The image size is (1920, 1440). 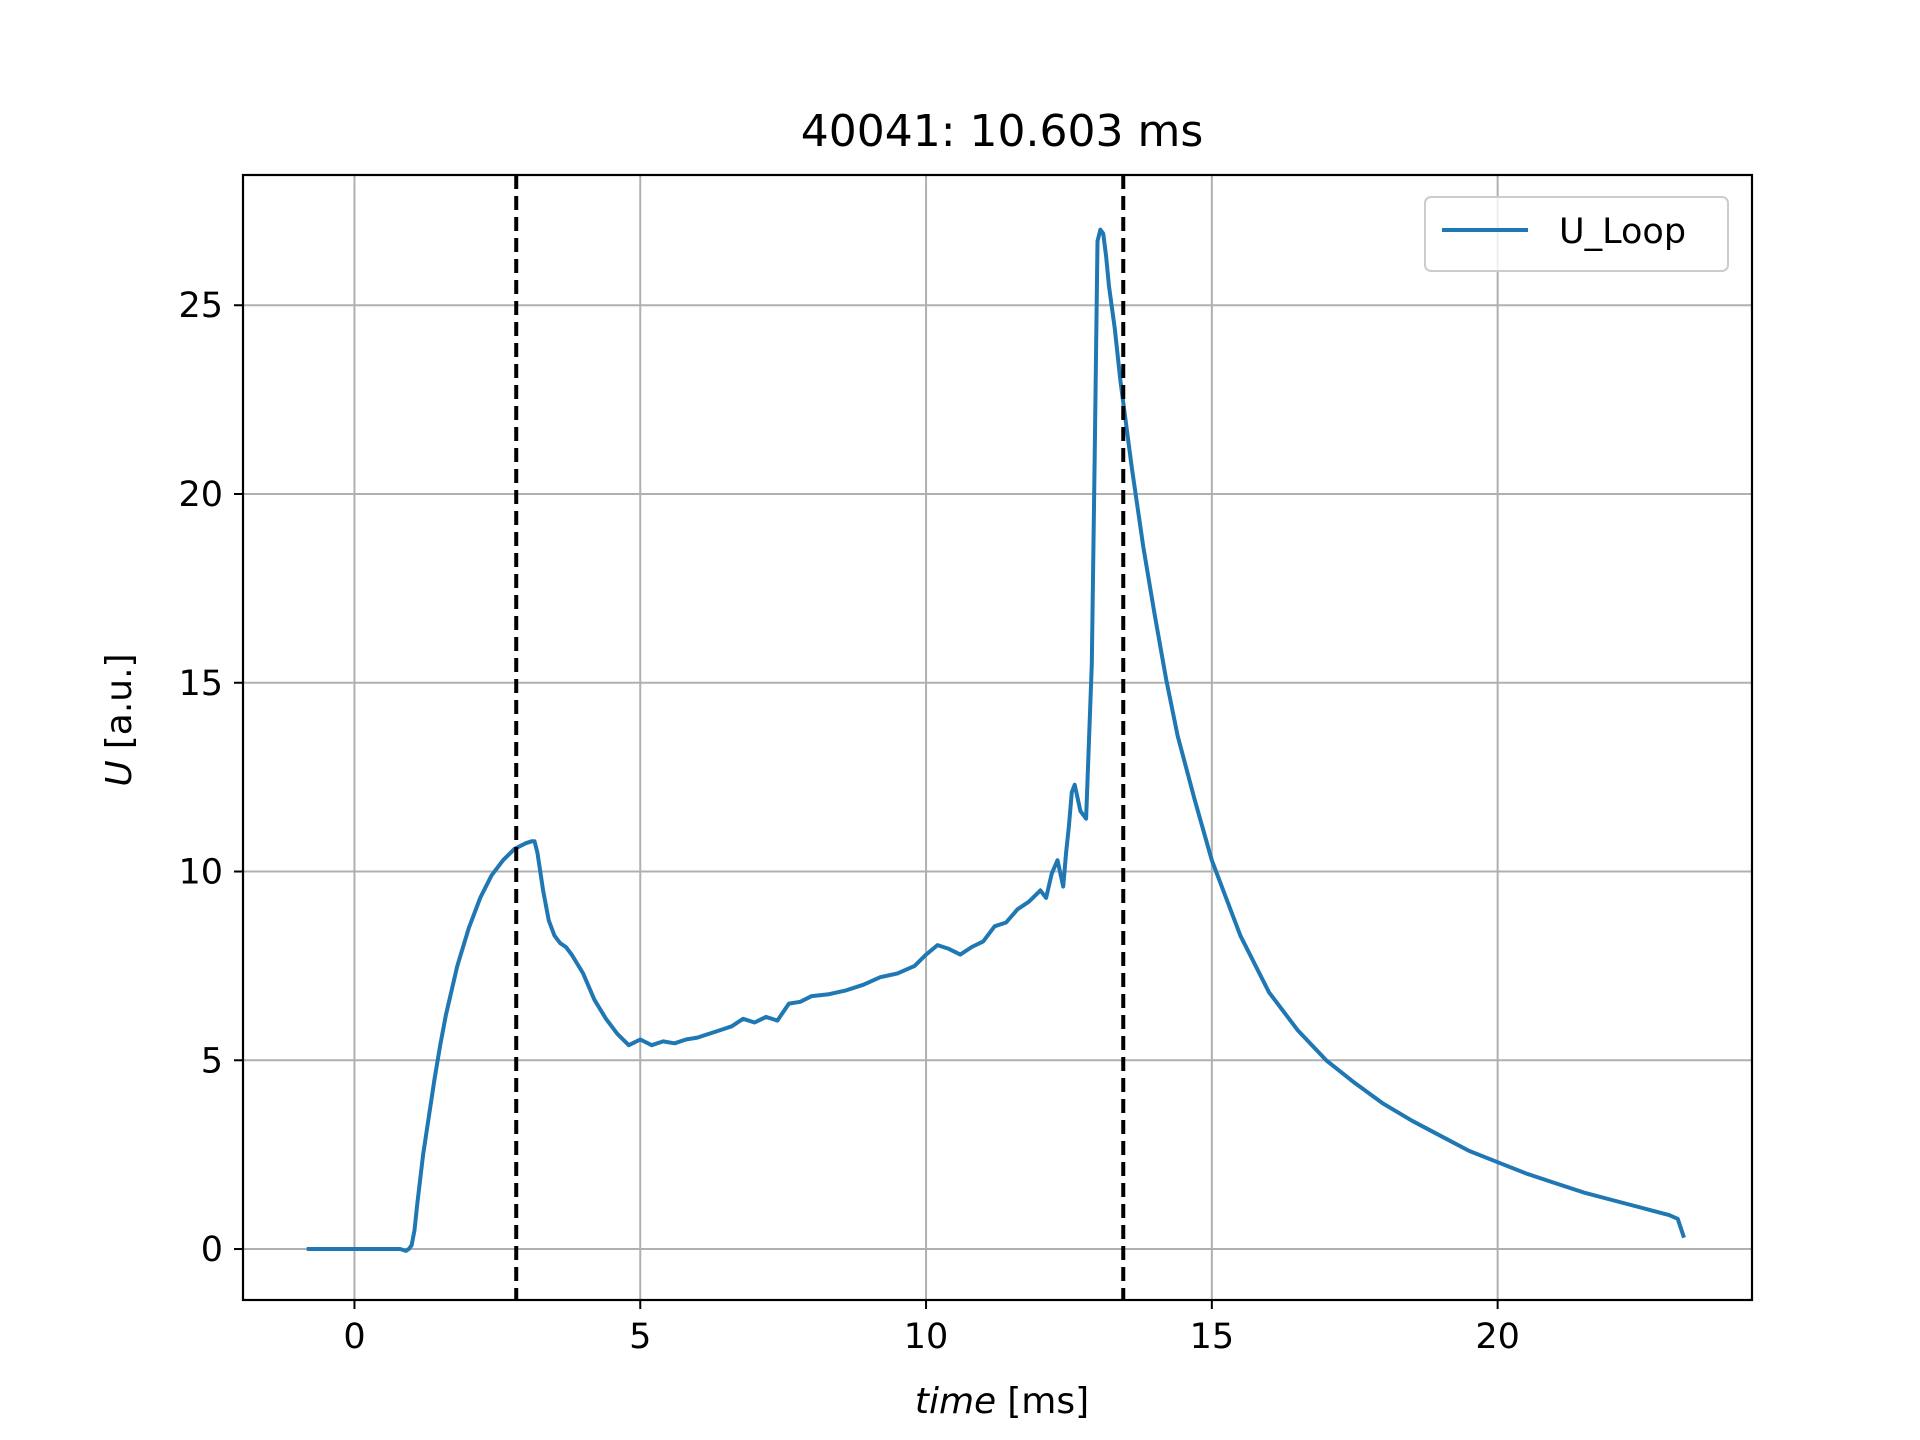 I want to click on y-tick-label: 5, so click(x=212, y=1061).